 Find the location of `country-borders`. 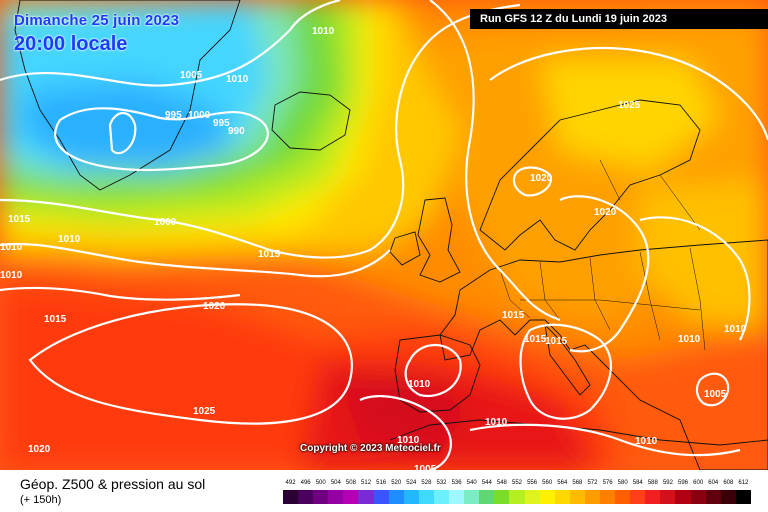

country-borders is located at coordinates (602, 255).